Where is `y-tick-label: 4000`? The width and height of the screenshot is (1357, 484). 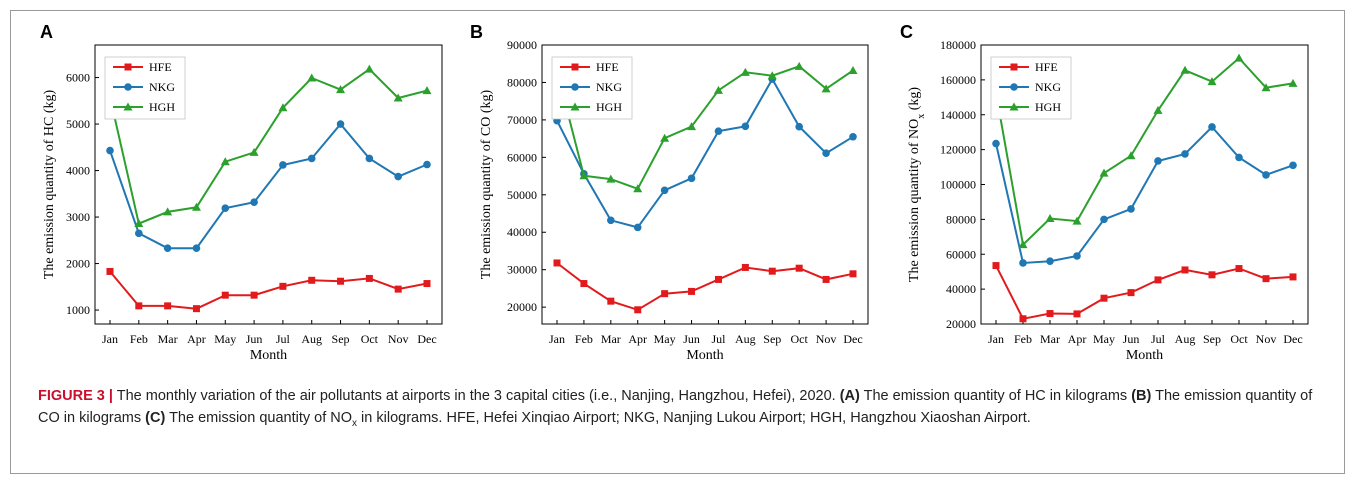
y-tick-label: 4000 is located at coordinates (78, 171).